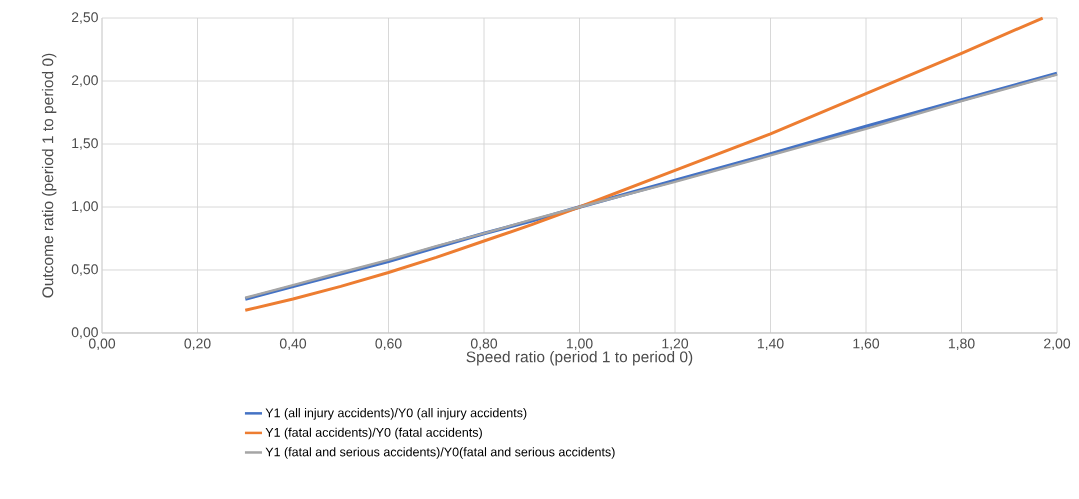 This screenshot has width=1079, height=499. What do you see at coordinates (579, 344) in the screenshot?
I see `x-tick-label: 1,00` at bounding box center [579, 344].